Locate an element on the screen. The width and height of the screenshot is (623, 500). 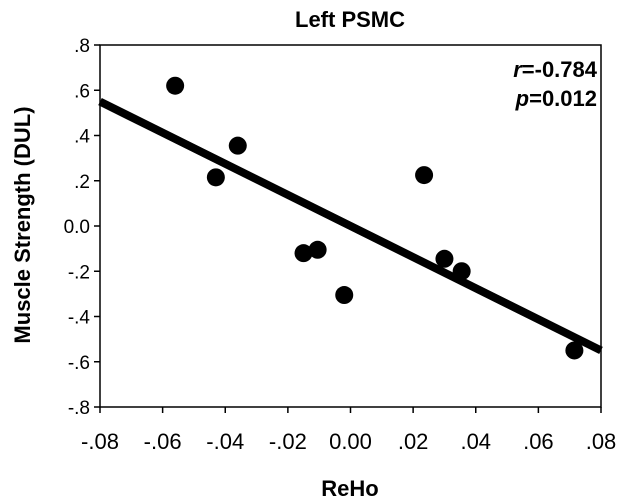
y-tick-label: 0.0 is located at coordinates (77, 227).